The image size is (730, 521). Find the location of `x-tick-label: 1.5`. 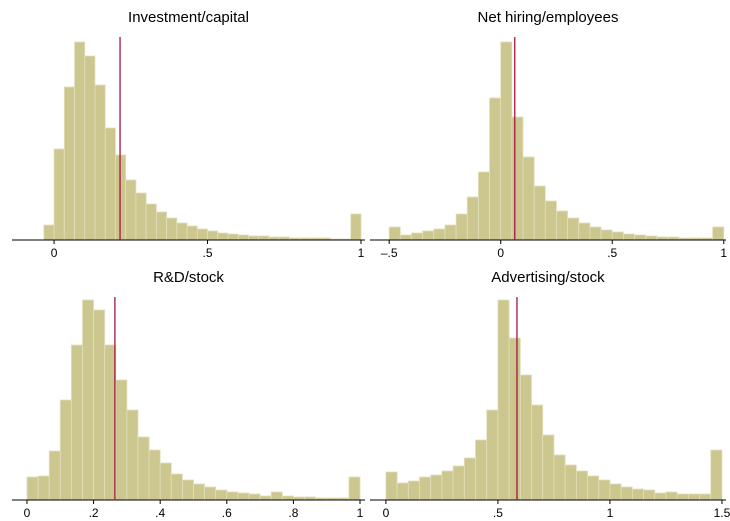

x-tick-label: 1.5 is located at coordinates (722, 513).